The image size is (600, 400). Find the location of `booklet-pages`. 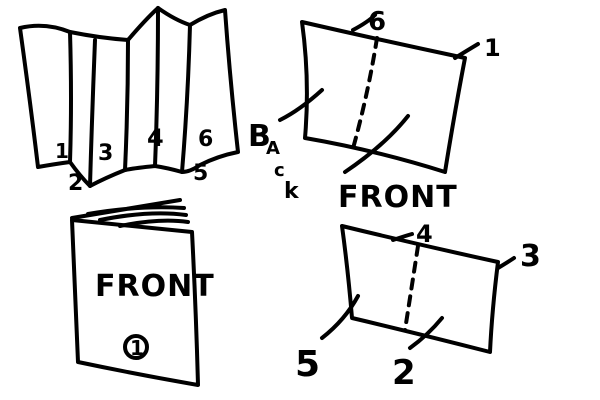

booklet-pages is located at coordinates (130, 213).